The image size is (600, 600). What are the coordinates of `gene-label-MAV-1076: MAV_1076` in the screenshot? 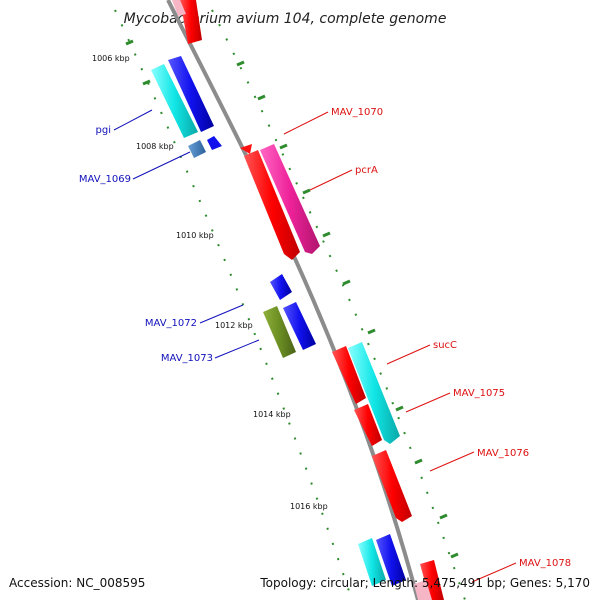 It's located at (503, 453).